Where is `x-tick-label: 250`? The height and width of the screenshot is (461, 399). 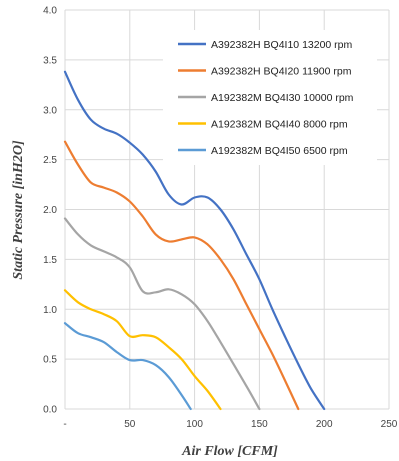 x-tick-label: 250 is located at coordinates (389, 424).